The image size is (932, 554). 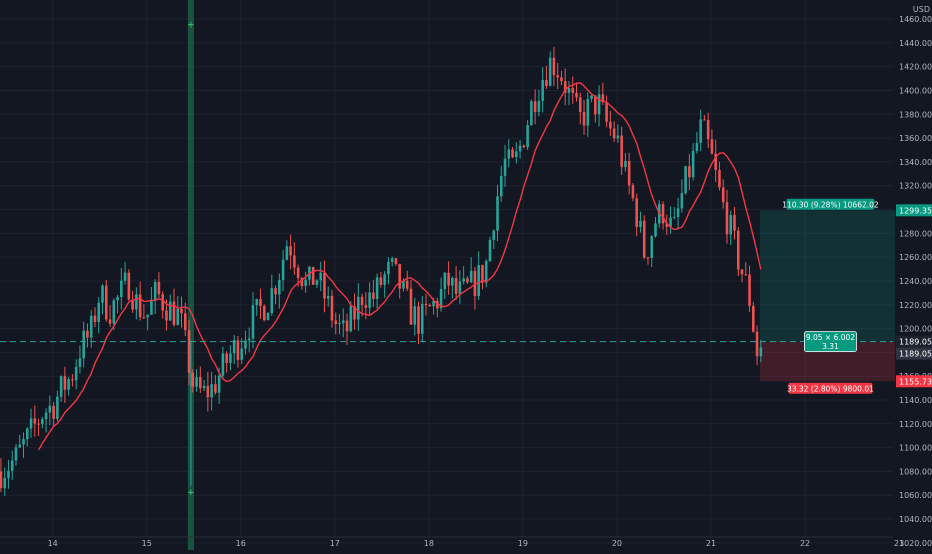 I want to click on highlight-band-layer: ++, so click(x=191, y=275).